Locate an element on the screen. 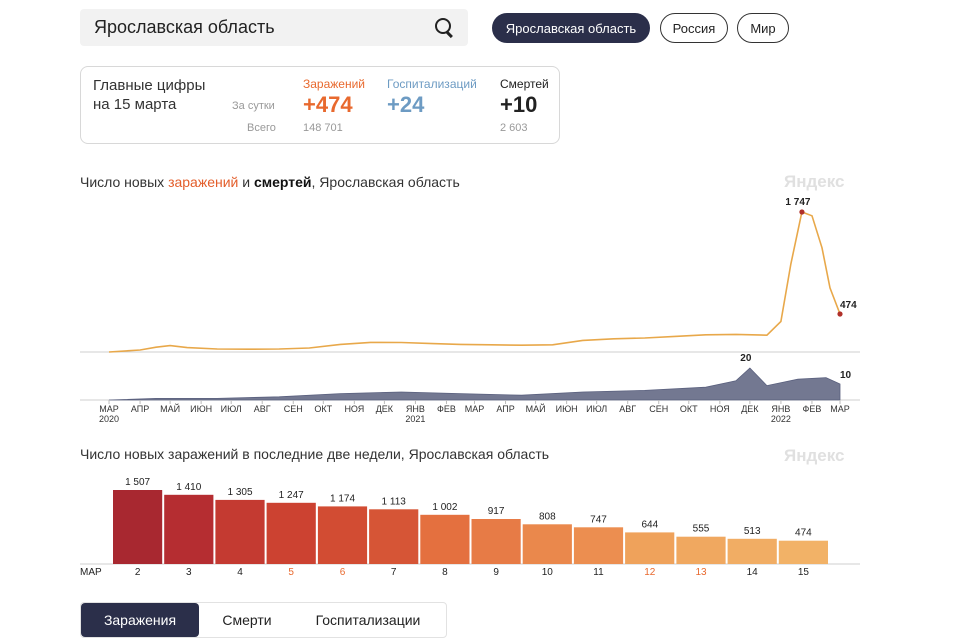 The image size is (960, 640). bar-category-label-3: 3 is located at coordinates (189, 572).